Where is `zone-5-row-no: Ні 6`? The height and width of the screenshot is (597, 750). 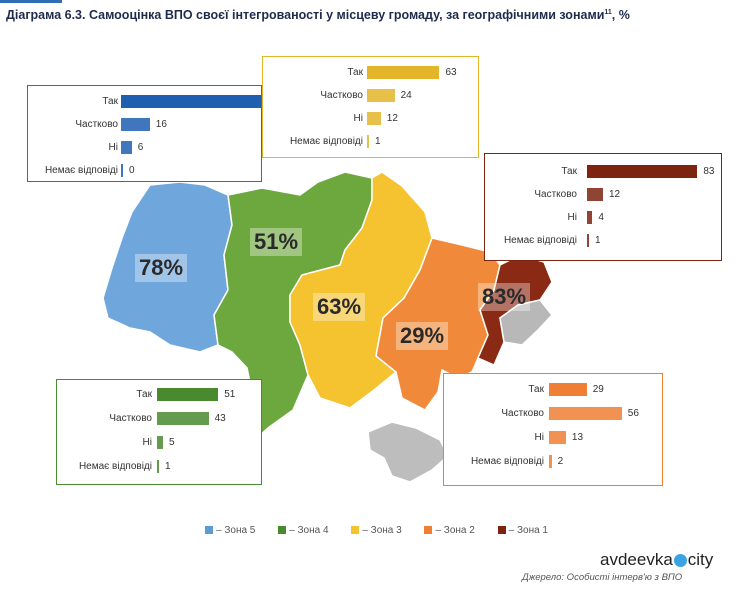 zone-5-row-no: Ні 6 is located at coordinates (144, 148).